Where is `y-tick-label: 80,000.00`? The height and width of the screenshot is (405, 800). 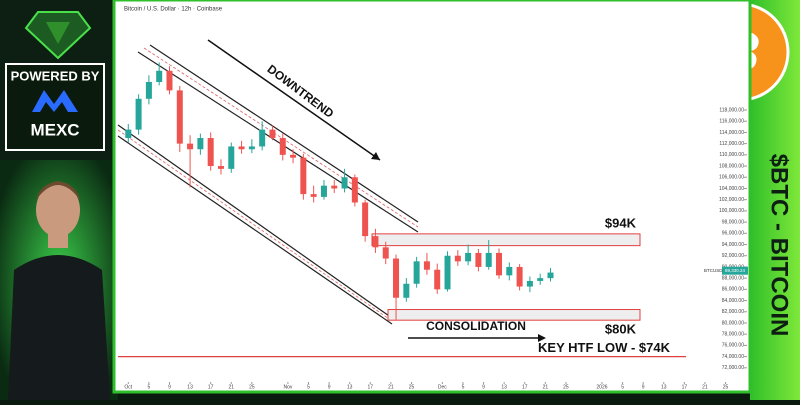 y-tick-label: 80,000.00 is located at coordinates (733, 323).